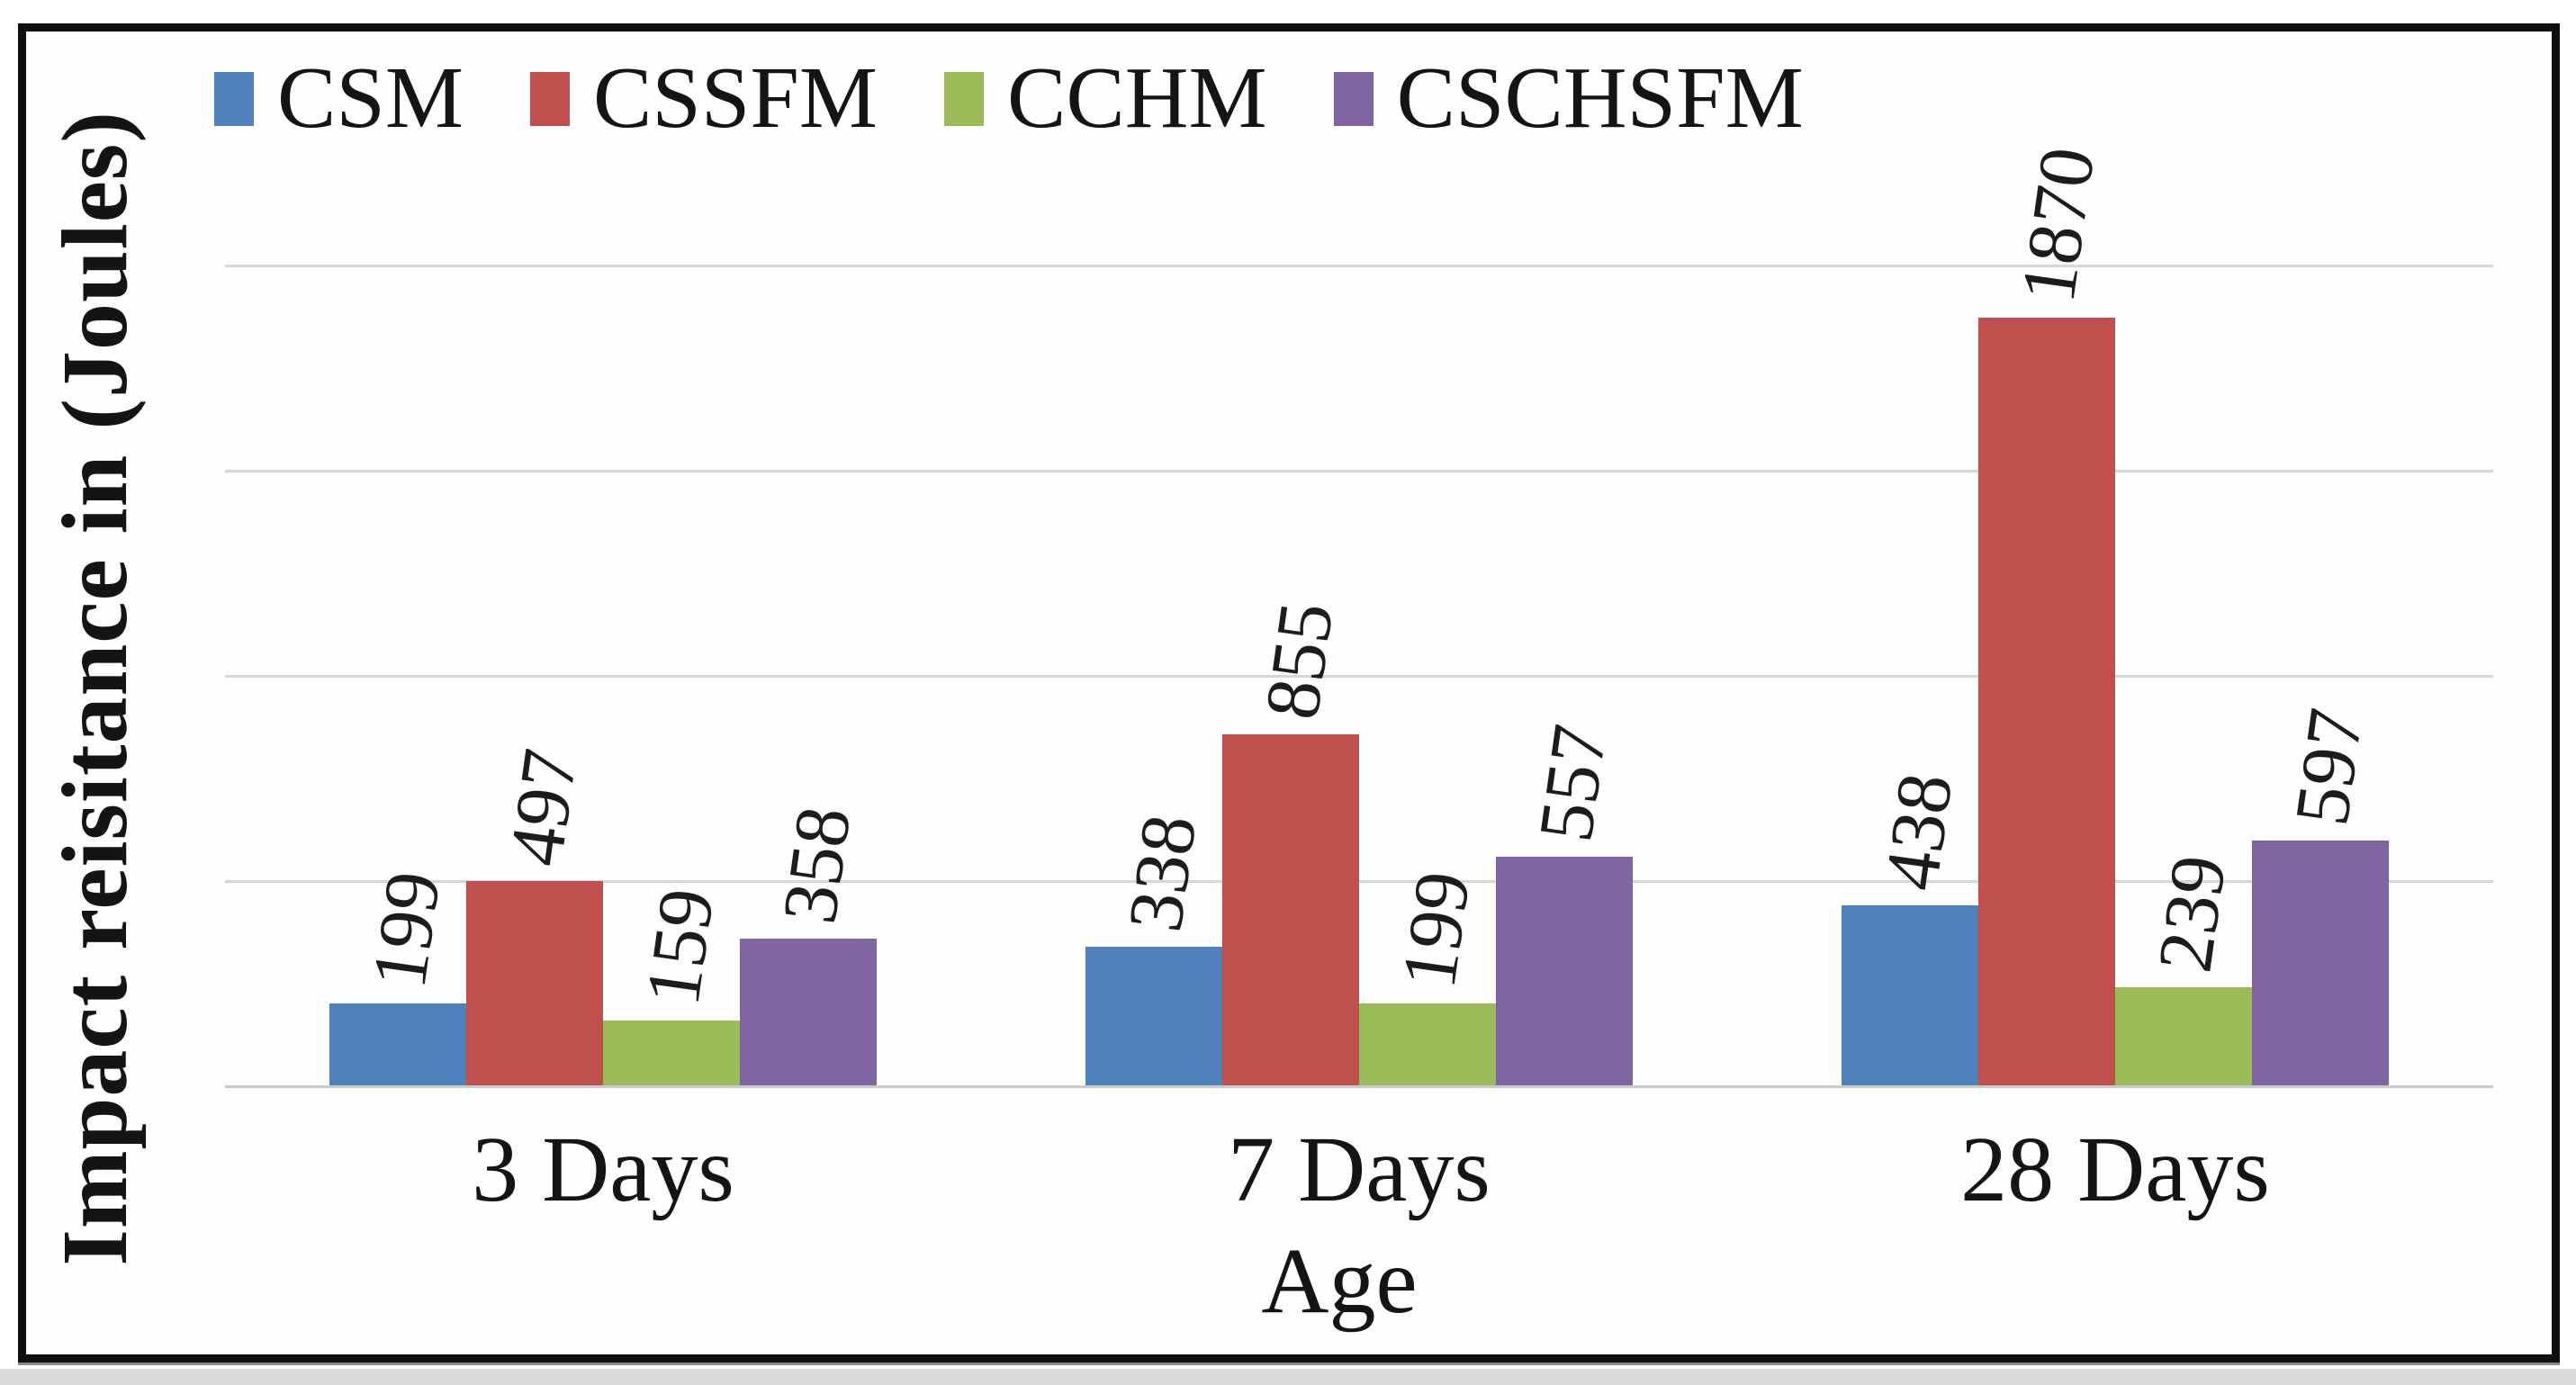  I want to click on legend-item-csm: CSM, so click(339, 98).